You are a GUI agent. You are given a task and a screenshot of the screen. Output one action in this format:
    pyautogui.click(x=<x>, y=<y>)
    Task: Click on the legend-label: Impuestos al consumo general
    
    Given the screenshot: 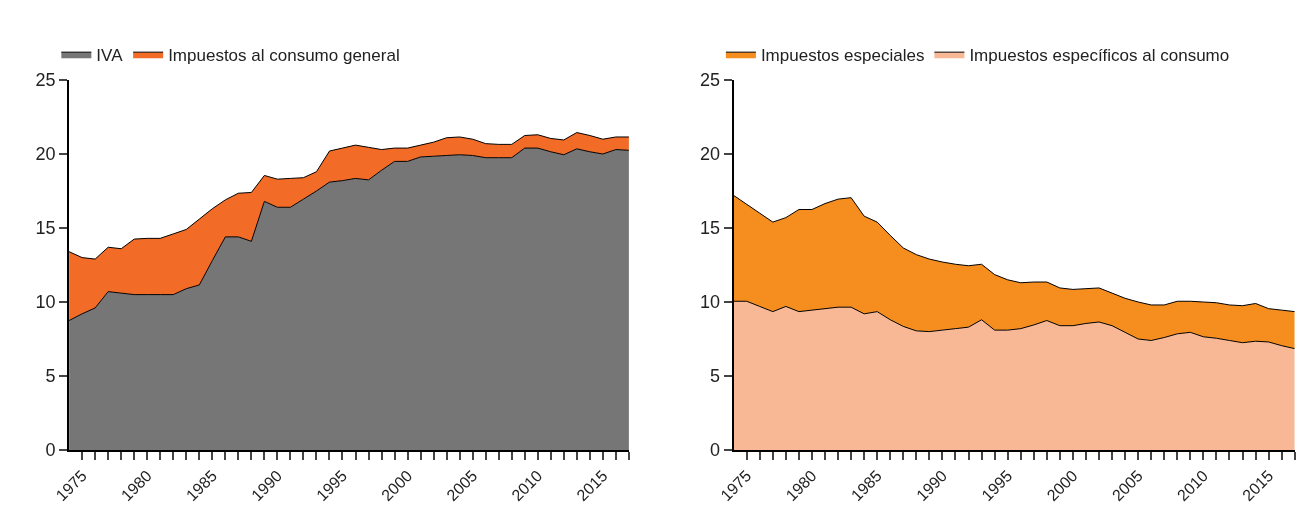 What is the action you would take?
    pyautogui.click(x=284, y=55)
    